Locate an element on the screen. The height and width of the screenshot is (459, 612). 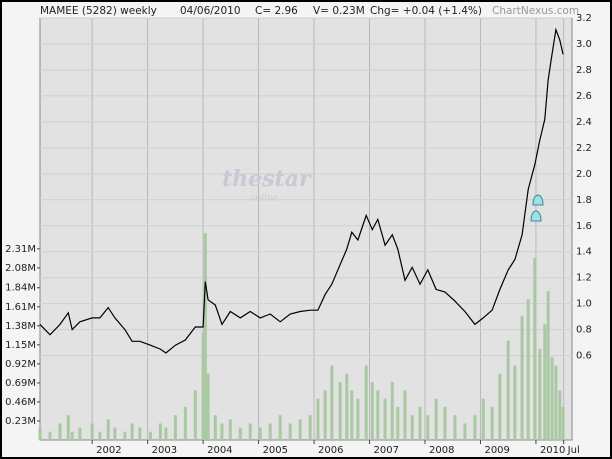
x-tick-label: 2007 is located at coordinates (386, 450).